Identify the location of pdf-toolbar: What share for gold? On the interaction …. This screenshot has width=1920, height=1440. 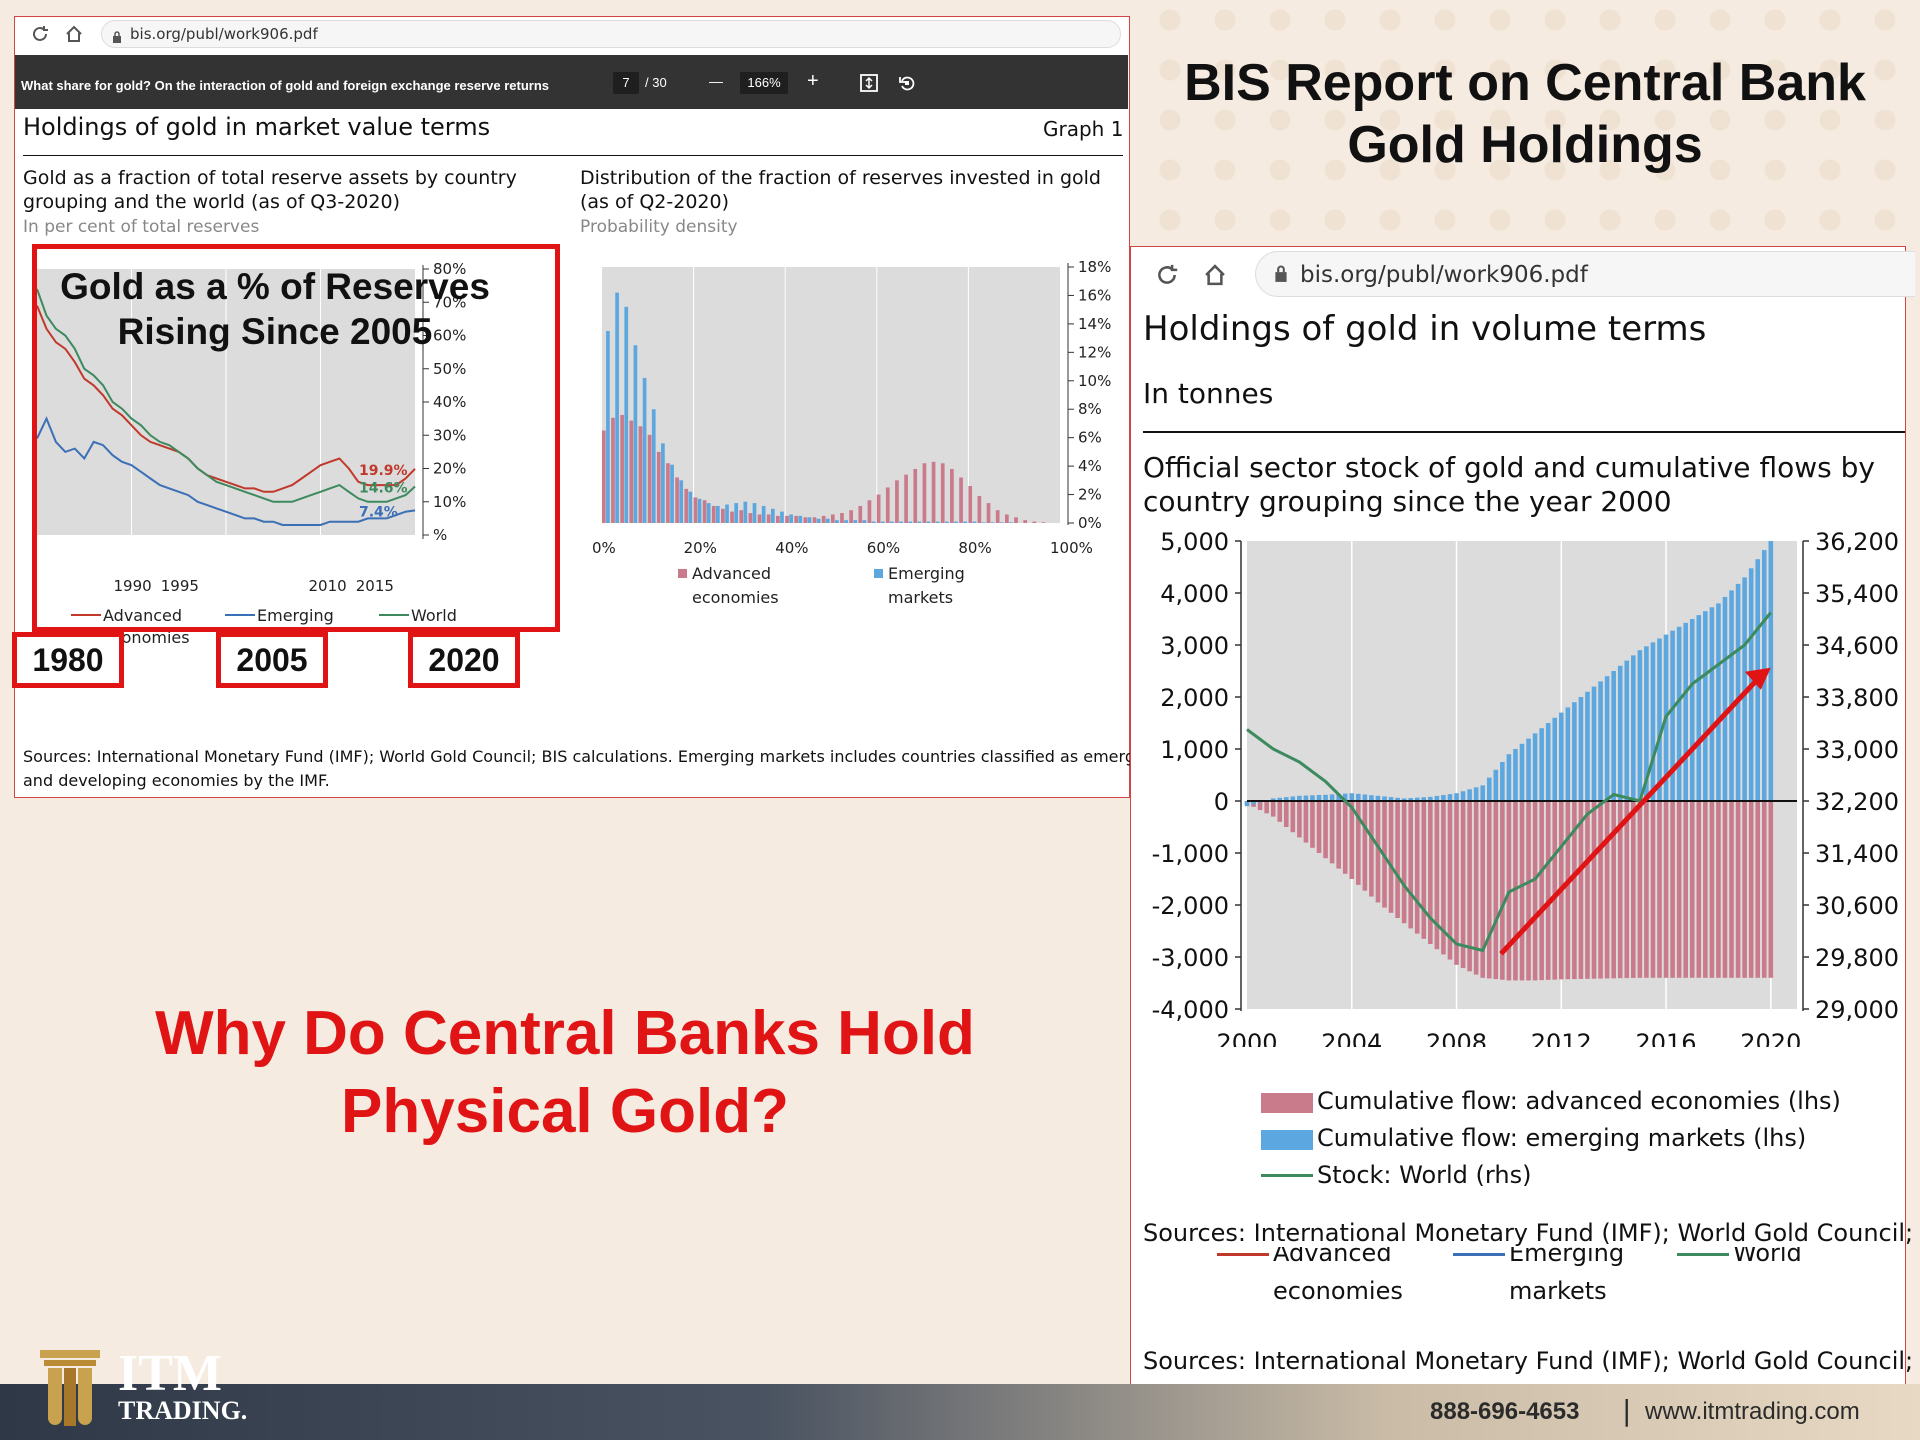
(571, 82).